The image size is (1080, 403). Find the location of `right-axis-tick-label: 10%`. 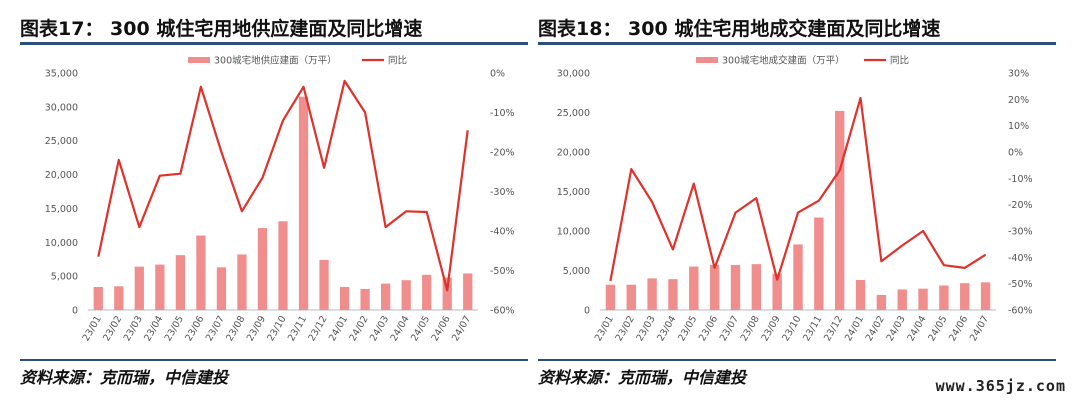

right-axis-tick-label: 10% is located at coordinates (1018, 126).